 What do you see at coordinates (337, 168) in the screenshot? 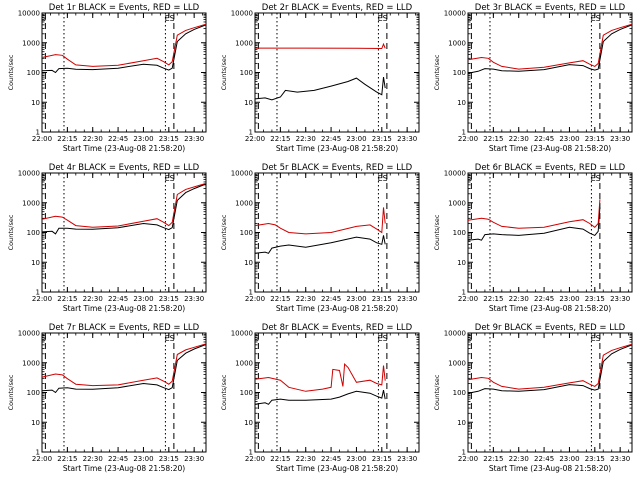
I see `panel-title: Det 5r BLACK = Events, RED = LLD` at bounding box center [337, 168].